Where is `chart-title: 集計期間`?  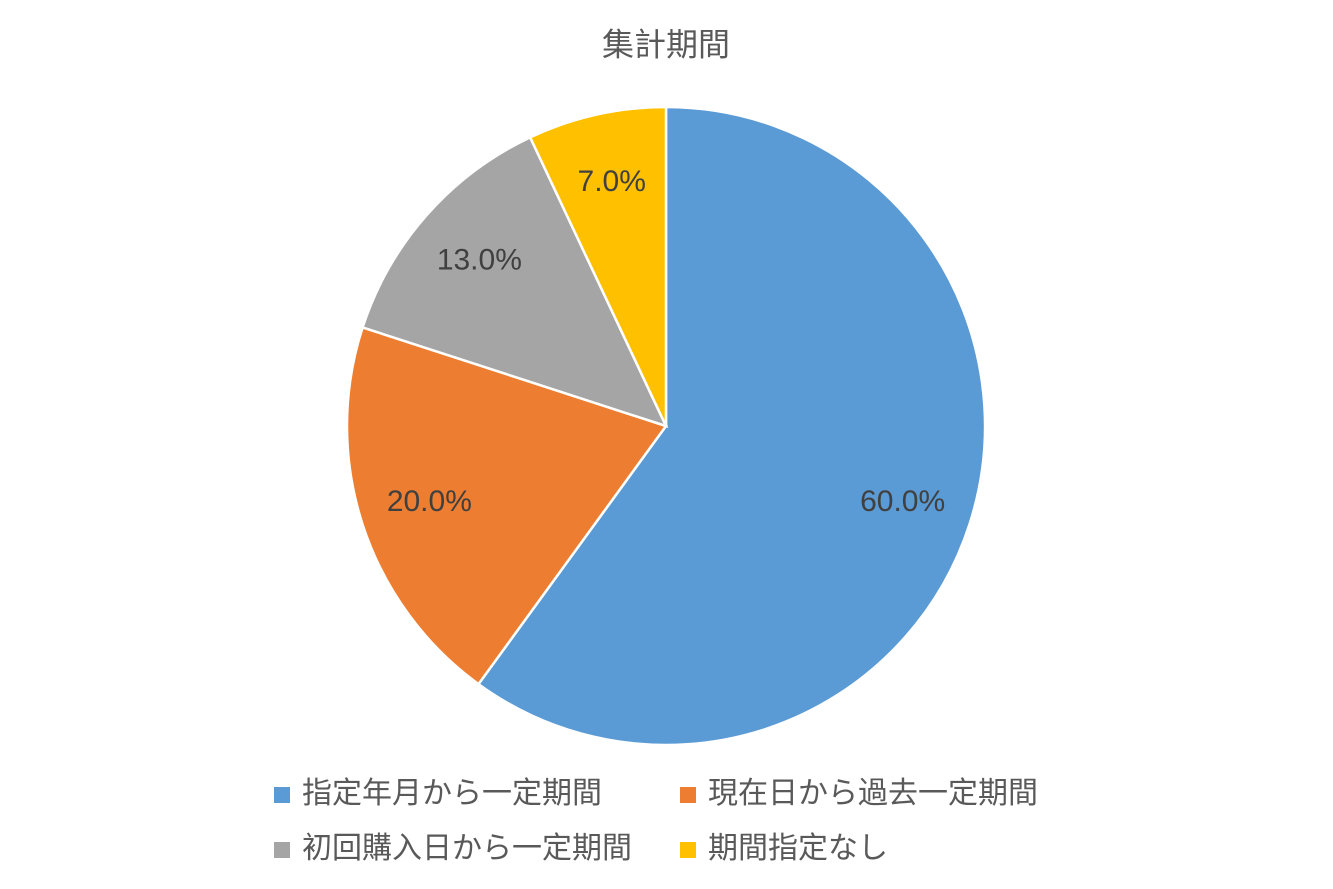 chart-title: 集計期間 is located at coordinates (666, 44).